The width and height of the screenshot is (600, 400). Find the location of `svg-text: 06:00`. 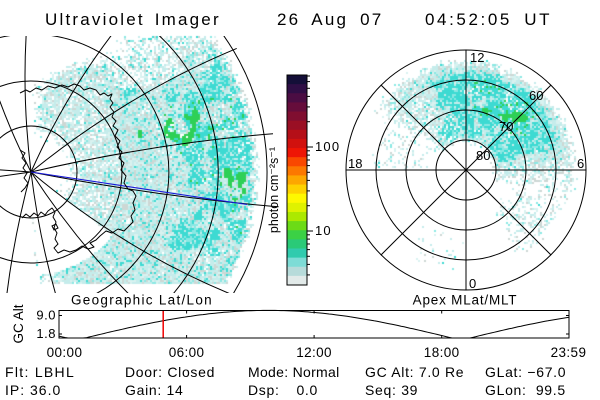

svg-text: 06:00 is located at coordinates (187, 352).